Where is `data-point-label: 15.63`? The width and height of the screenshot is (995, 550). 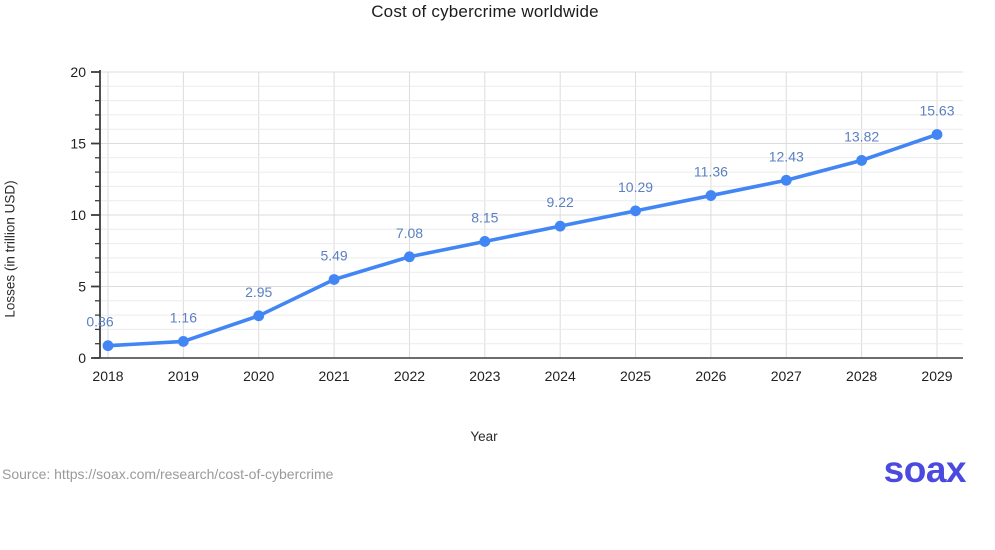 data-point-label: 15.63 is located at coordinates (936, 110).